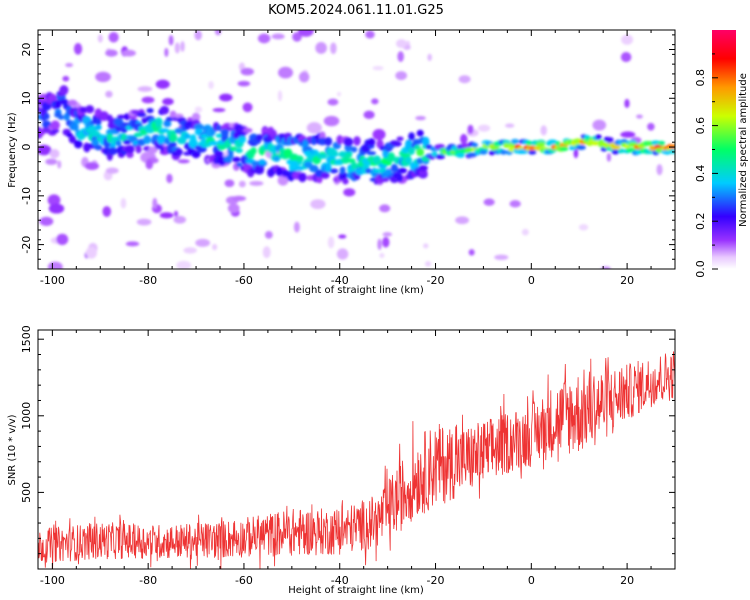 This screenshot has height=600, width=750. Describe the element at coordinates (356, 290) in the screenshot. I see `spectrogram-x-axis-label: Height of straight line (km)` at that location.